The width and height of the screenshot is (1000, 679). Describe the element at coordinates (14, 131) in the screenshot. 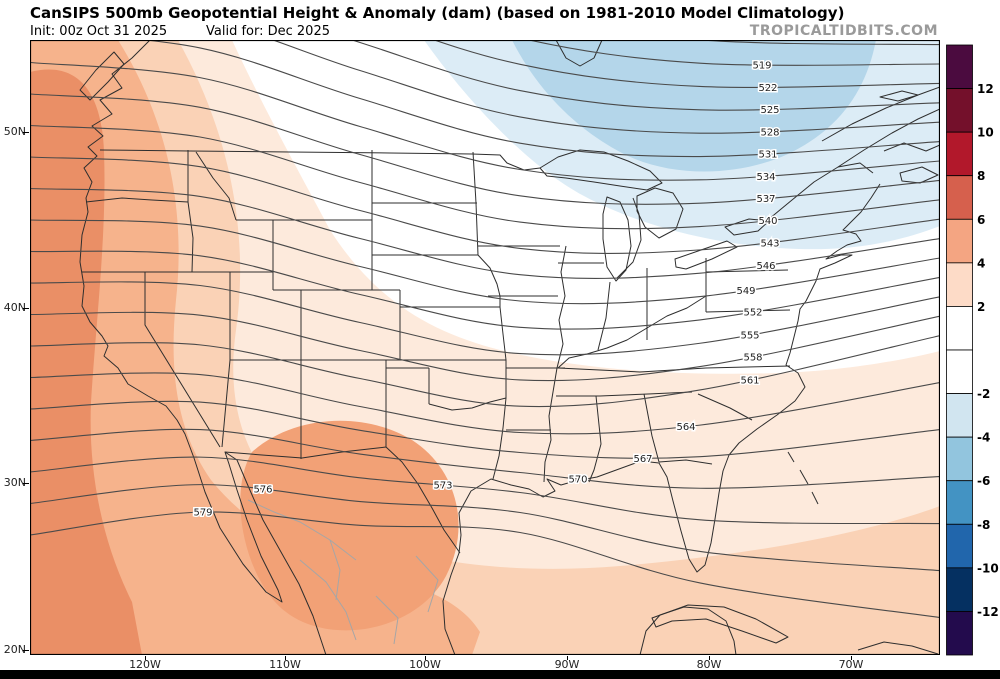

I see `lat-tick-50N: 50N` at that location.